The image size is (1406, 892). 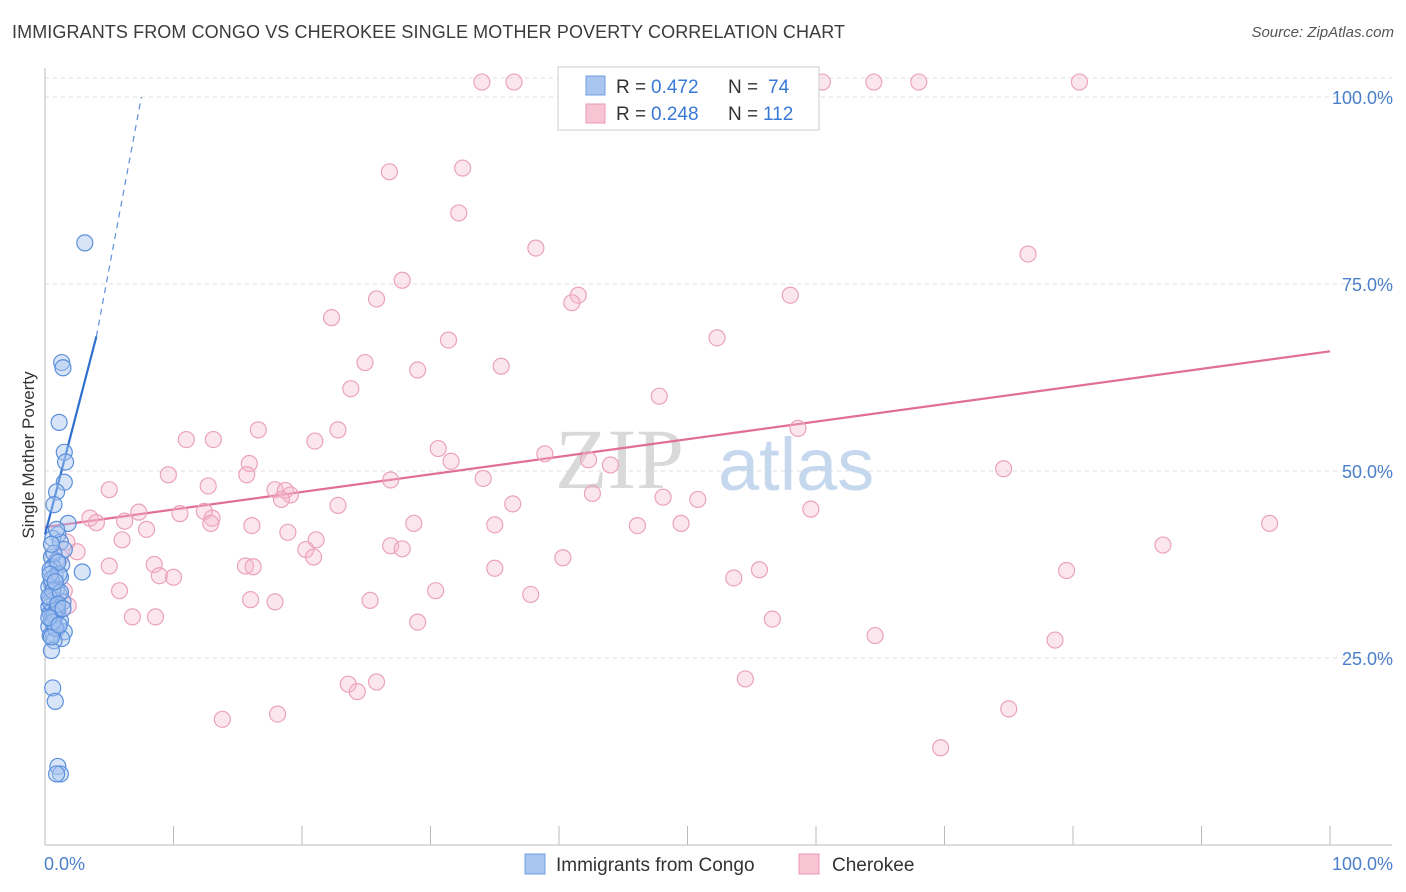 What do you see at coordinates (118, 216) in the screenshot?
I see `congo-trend-extension` at bounding box center [118, 216].